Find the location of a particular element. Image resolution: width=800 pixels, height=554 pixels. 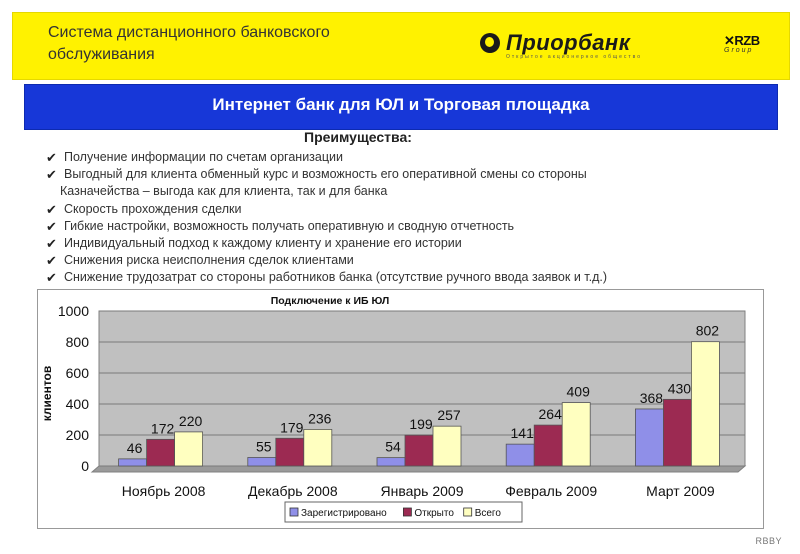

x-tick-label: Февраль 2009 is located at coordinates (551, 491).